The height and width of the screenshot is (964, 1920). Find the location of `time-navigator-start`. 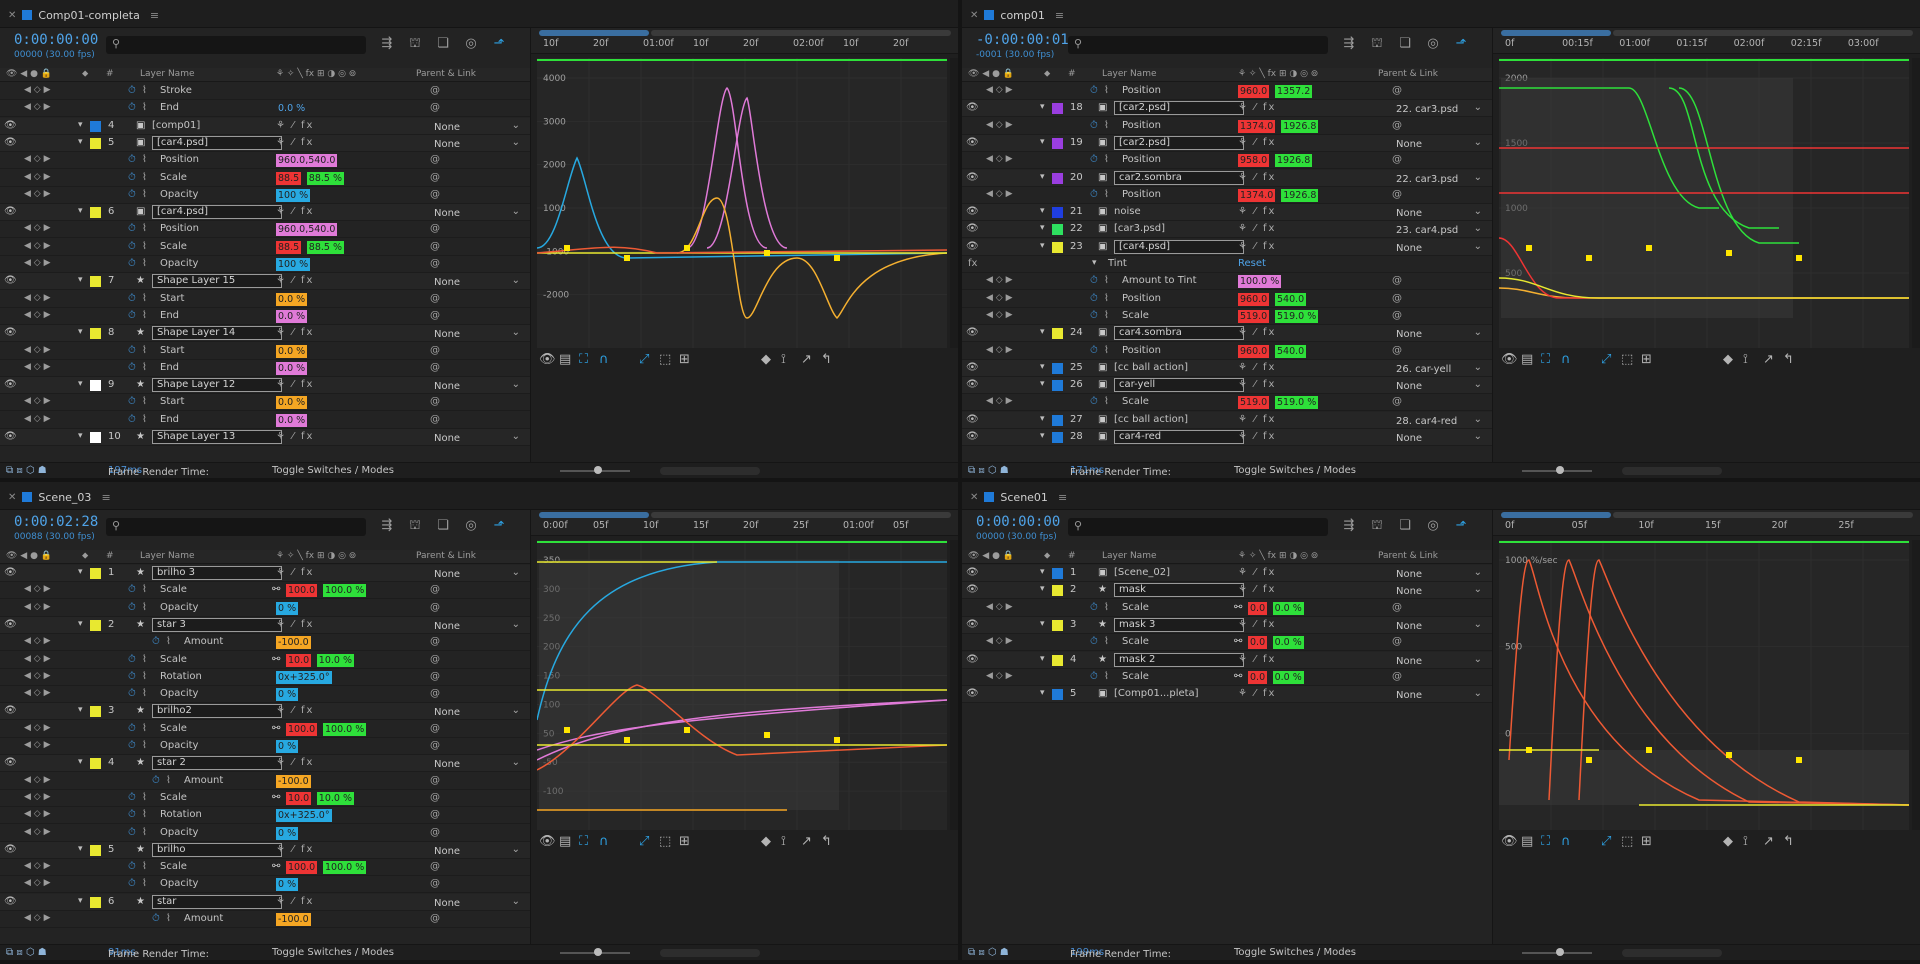

time-navigator-start is located at coordinates (1556, 33).